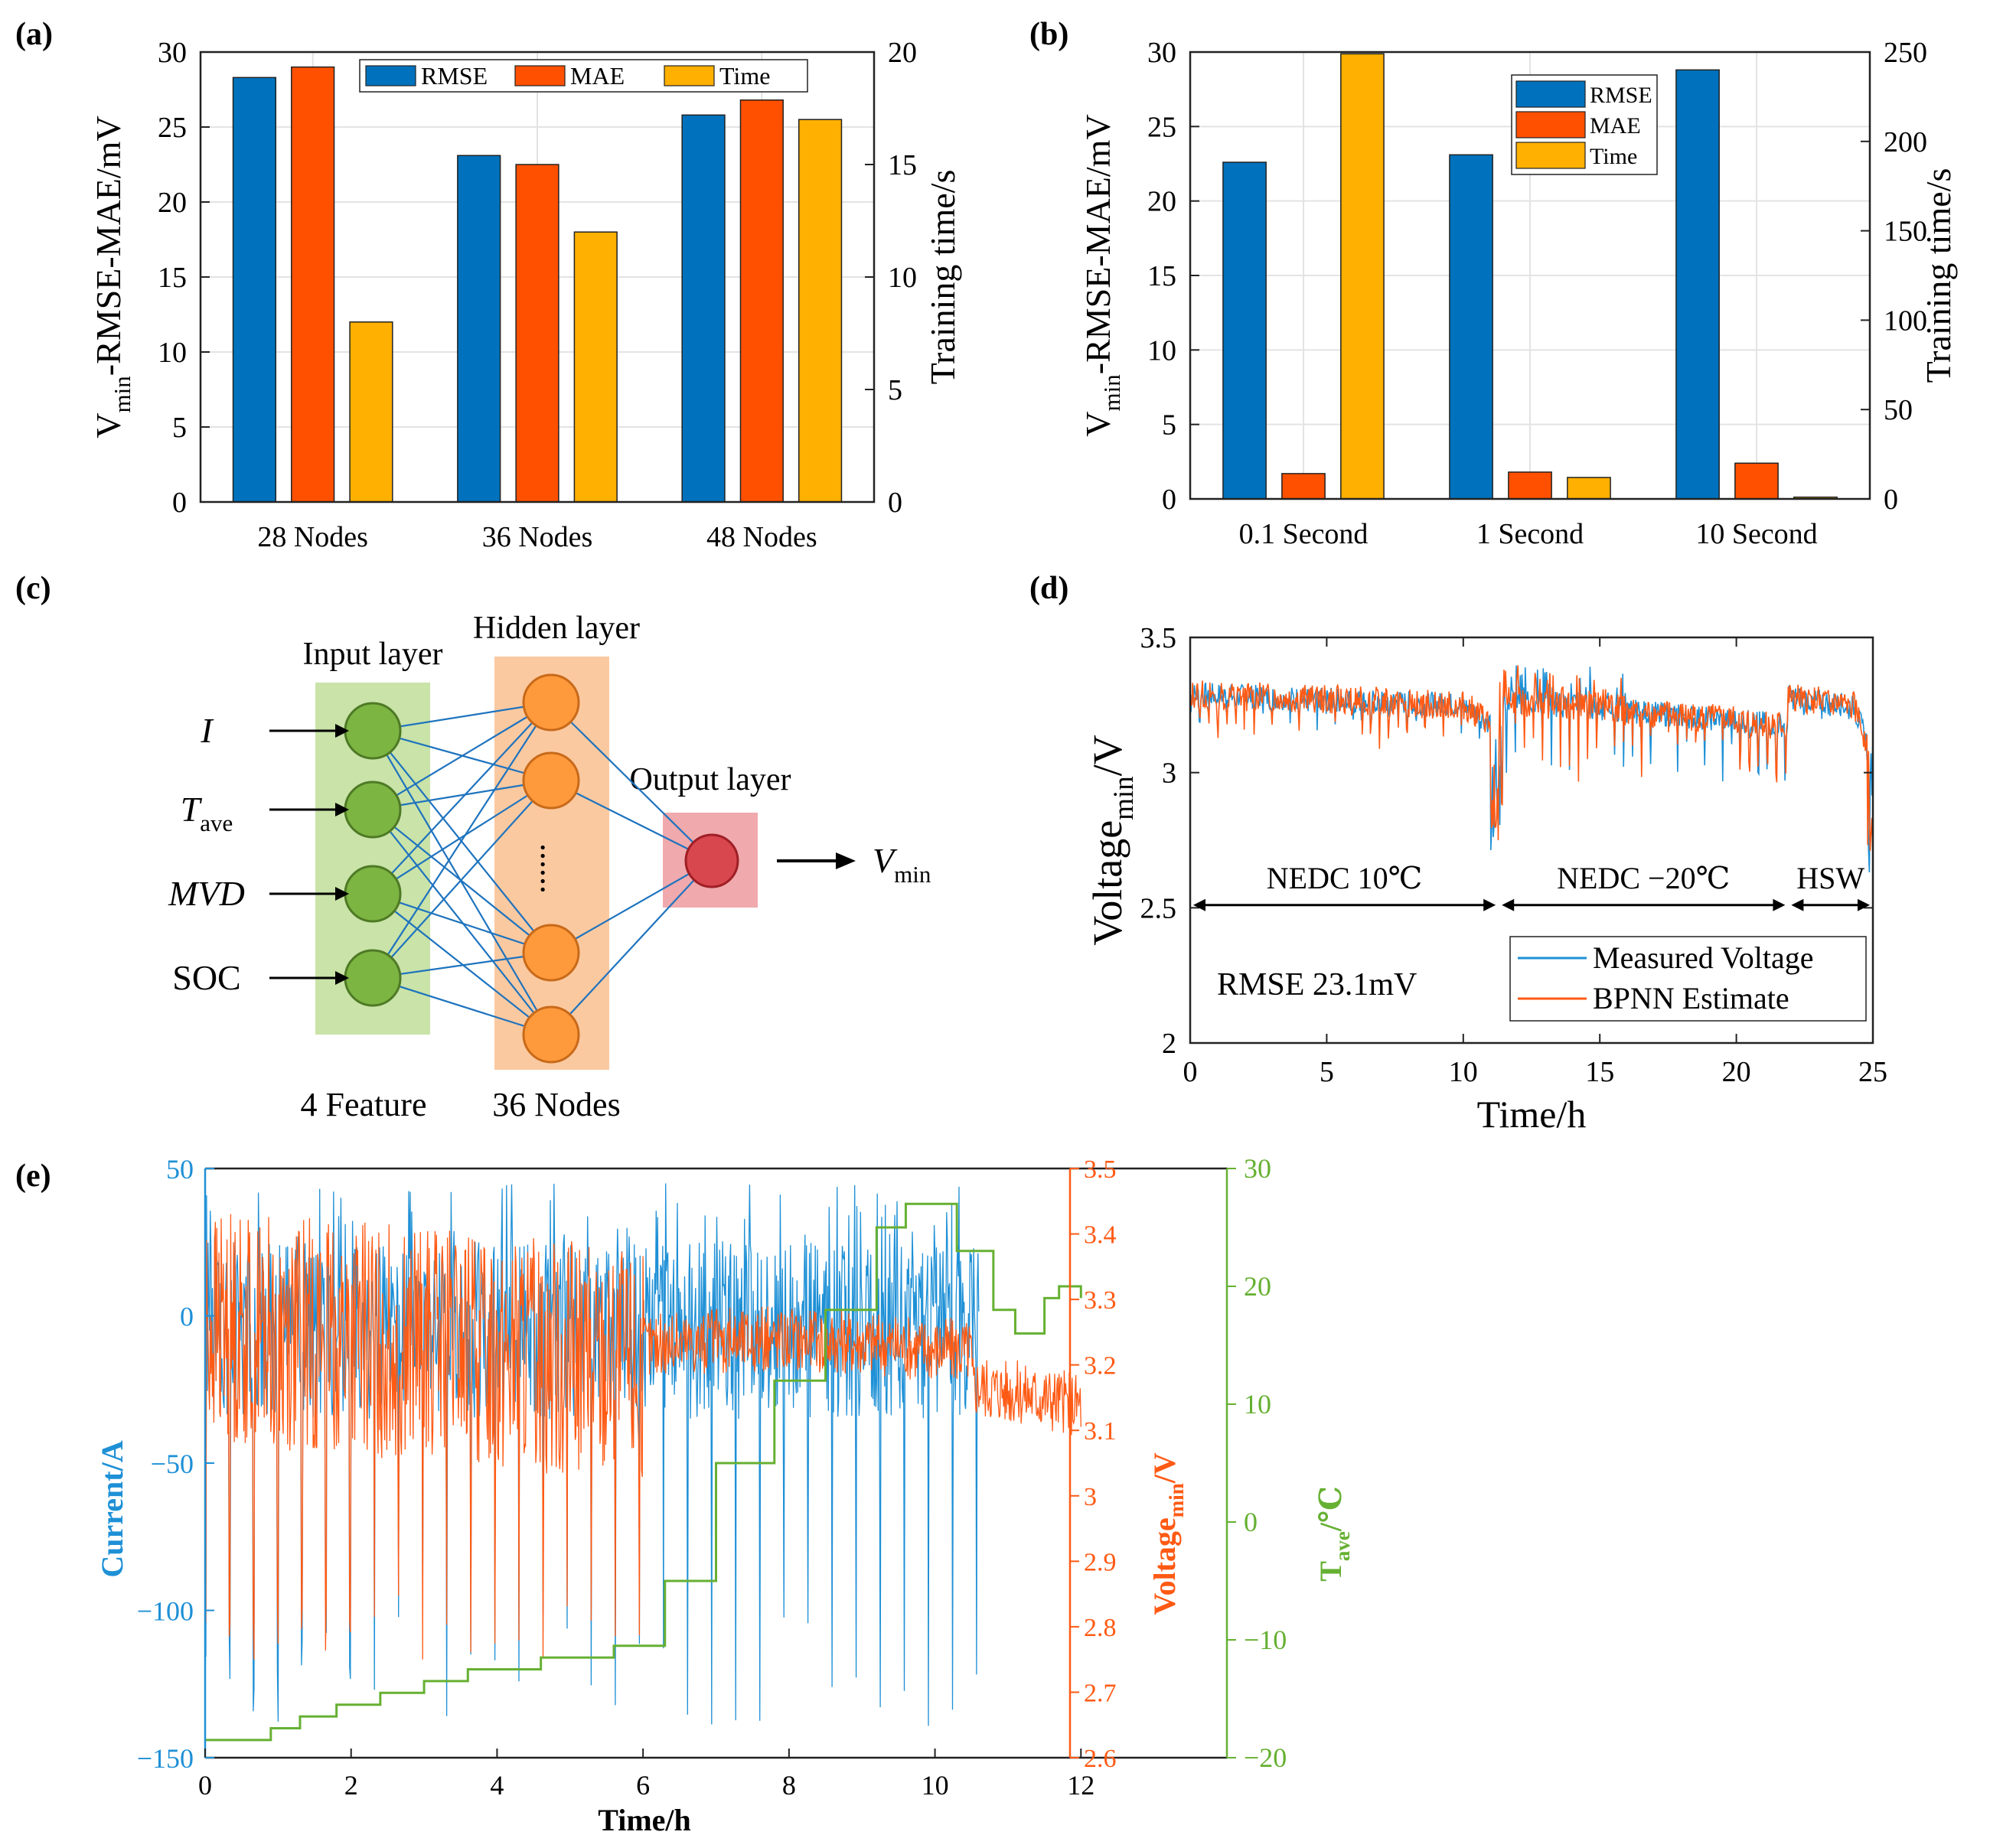 The width and height of the screenshot is (1990, 1848). I want to click on y-tick-label: 15, so click(172, 278).